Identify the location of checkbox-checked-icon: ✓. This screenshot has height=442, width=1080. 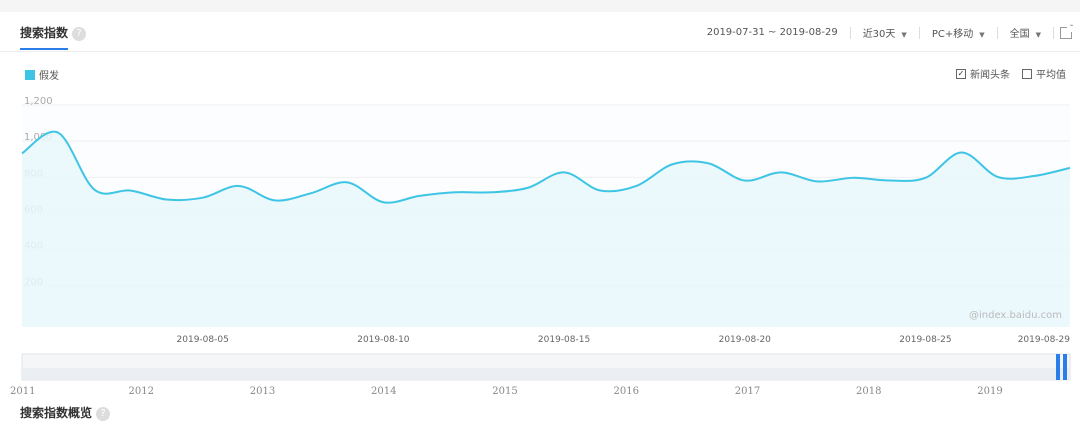
(961, 73).